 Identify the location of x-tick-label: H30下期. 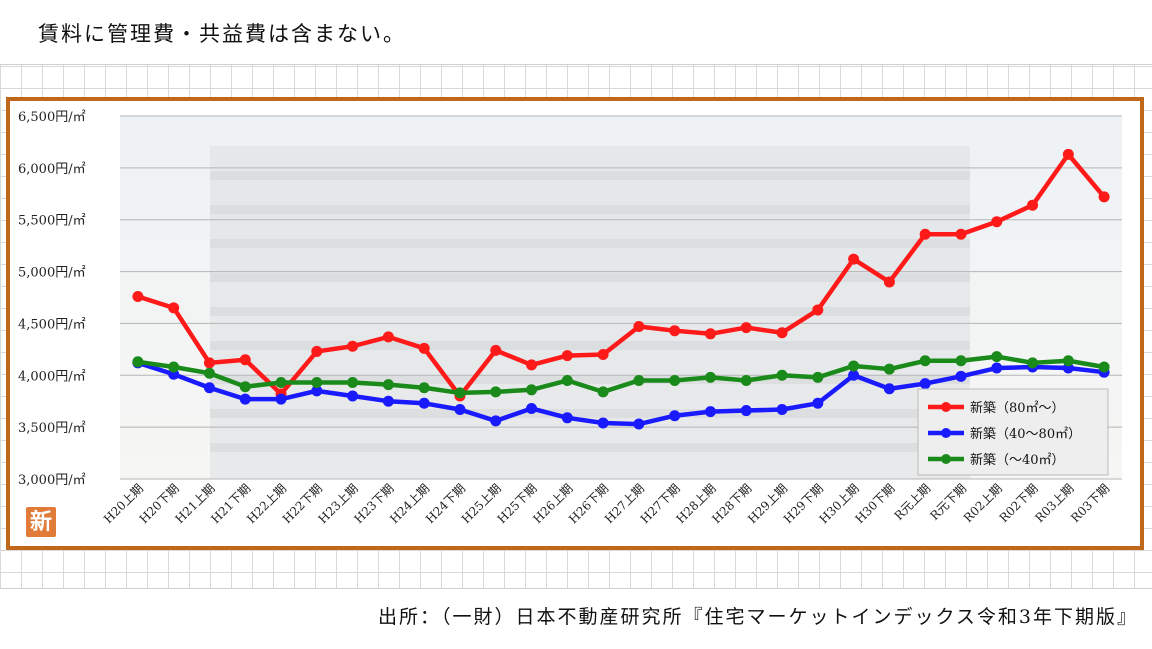
(874, 503).